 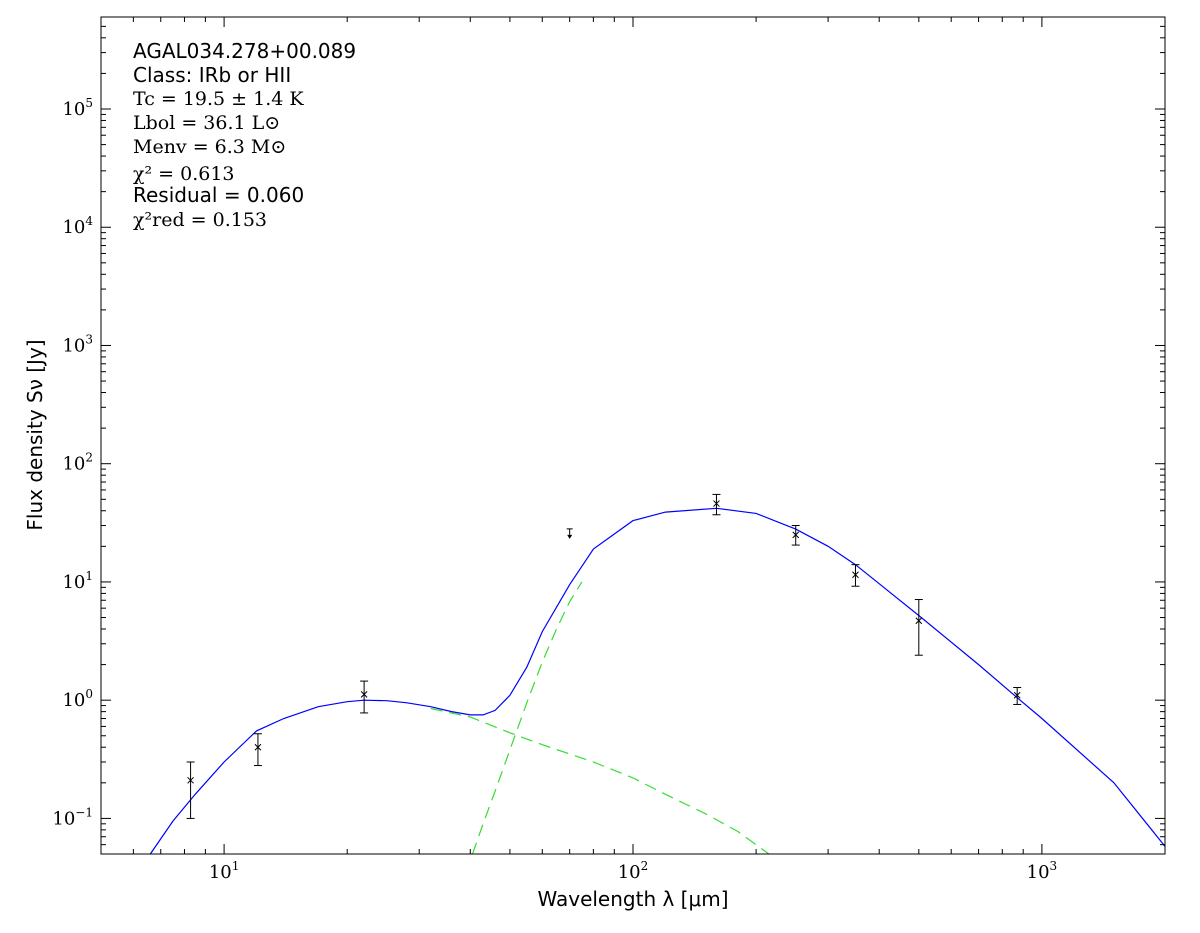 I want to click on chi2-red-label: χ²red = 0.153, so click(x=200, y=220).